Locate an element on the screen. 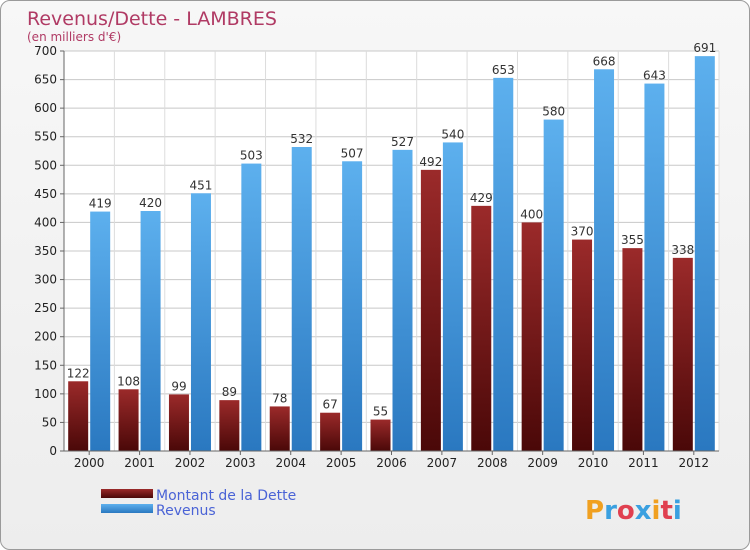 The width and height of the screenshot is (750, 550). legend-swatch-debt is located at coordinates (127, 493).